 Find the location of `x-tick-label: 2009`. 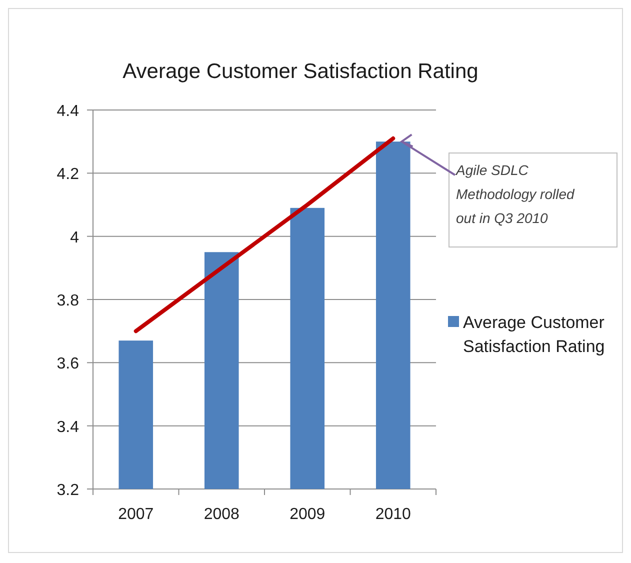

x-tick-label: 2009 is located at coordinates (308, 514).